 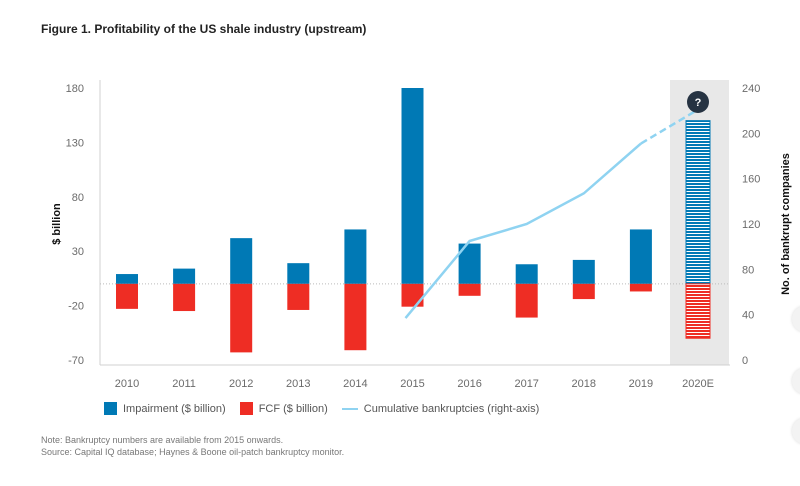 I want to click on y2-tick-label: 240, so click(x=751, y=89).